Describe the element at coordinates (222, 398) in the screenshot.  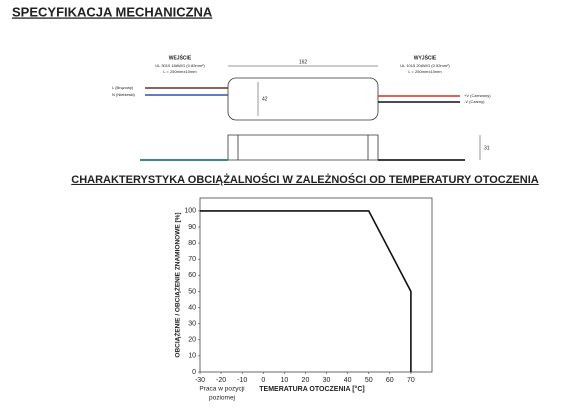
I see `annotation: poziomej` at that location.